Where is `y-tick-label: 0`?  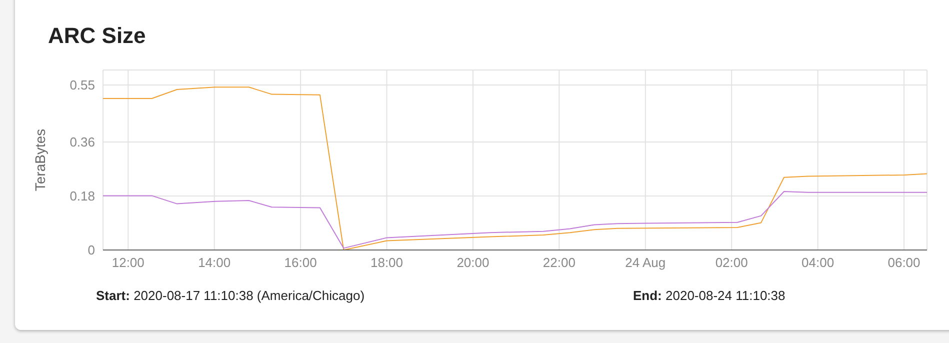
y-tick-label: 0 is located at coordinates (91, 250).